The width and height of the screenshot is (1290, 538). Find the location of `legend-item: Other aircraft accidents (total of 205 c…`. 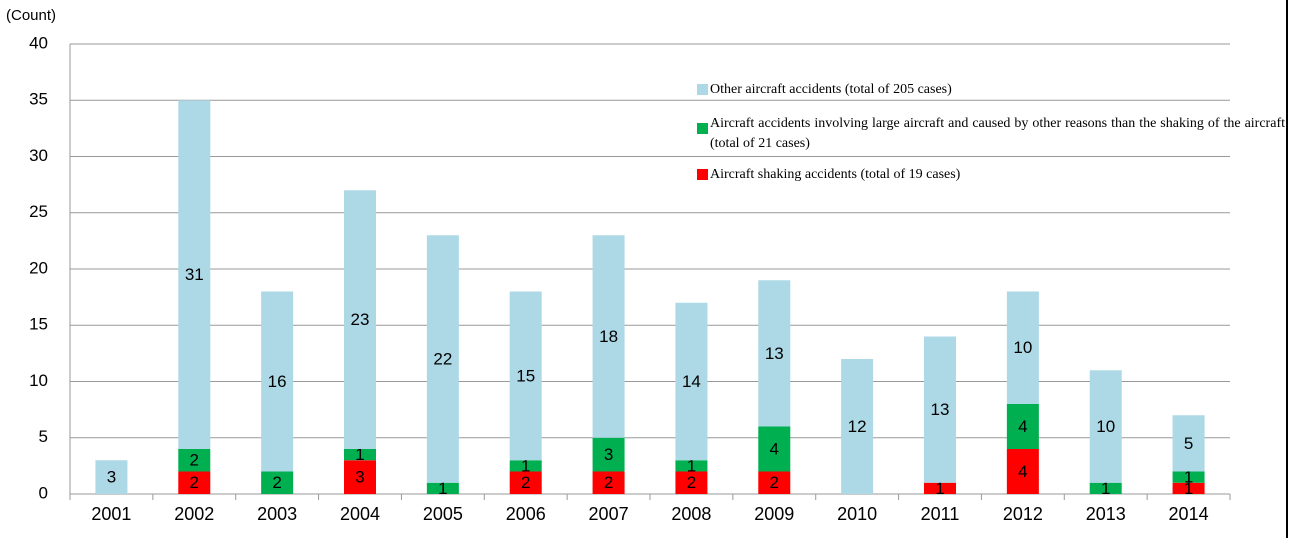

legend-item: Other aircraft accidents (total of 205 c… is located at coordinates (991, 90).